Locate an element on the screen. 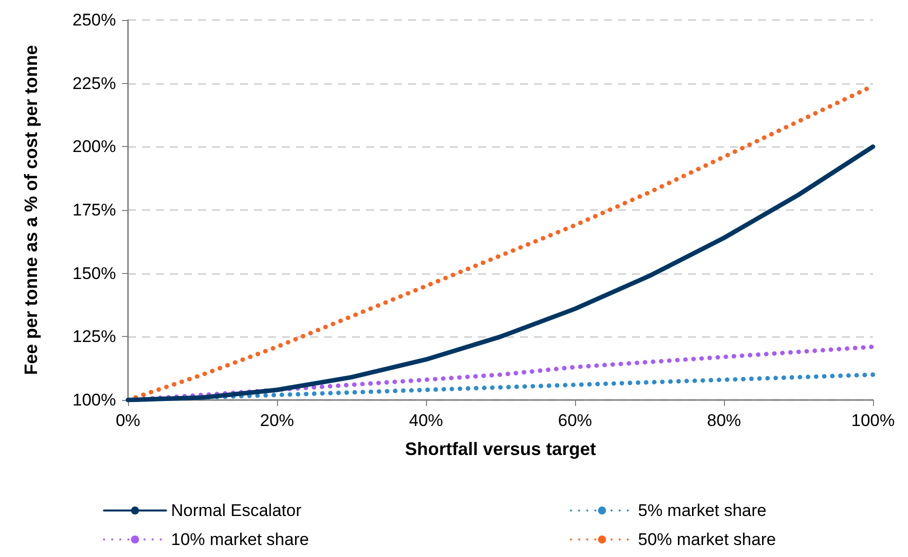 The height and width of the screenshot is (557, 908). x-tick-label: 80% is located at coordinates (724, 420).